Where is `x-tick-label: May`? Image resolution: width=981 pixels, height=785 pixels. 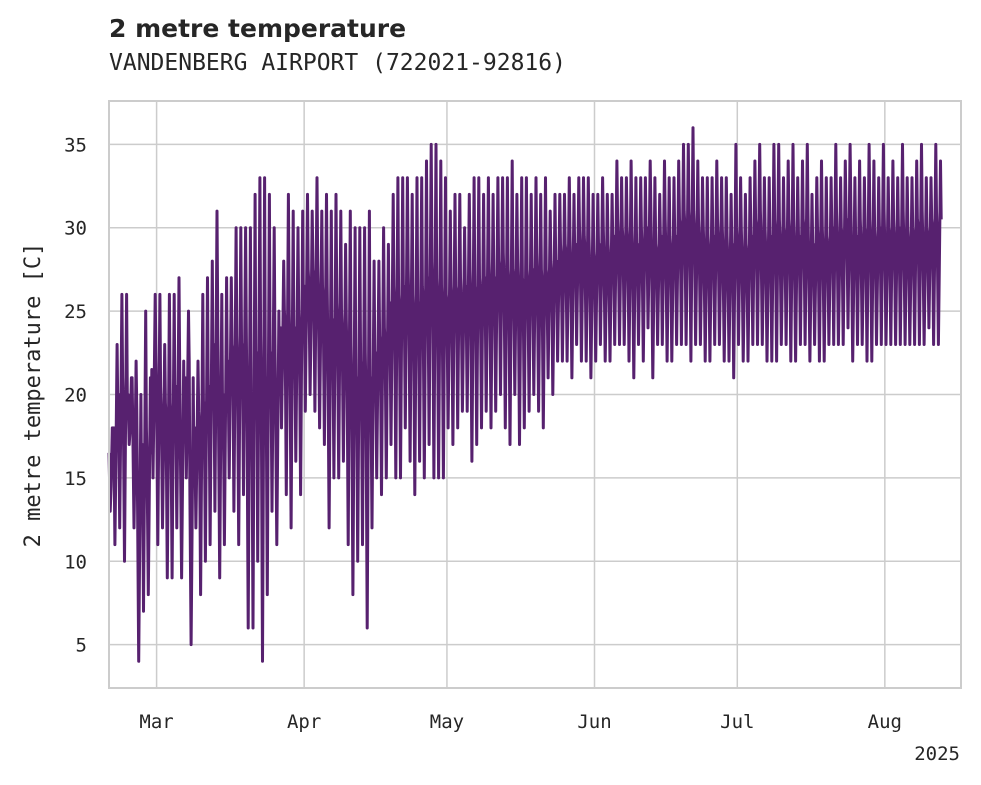 x-tick-label: May is located at coordinates (447, 722).